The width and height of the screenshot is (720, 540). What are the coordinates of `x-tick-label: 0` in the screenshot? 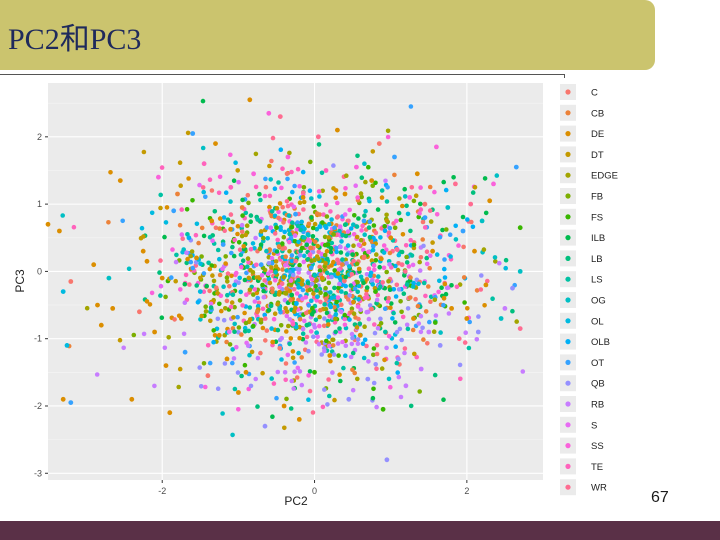 It's located at (314, 491).